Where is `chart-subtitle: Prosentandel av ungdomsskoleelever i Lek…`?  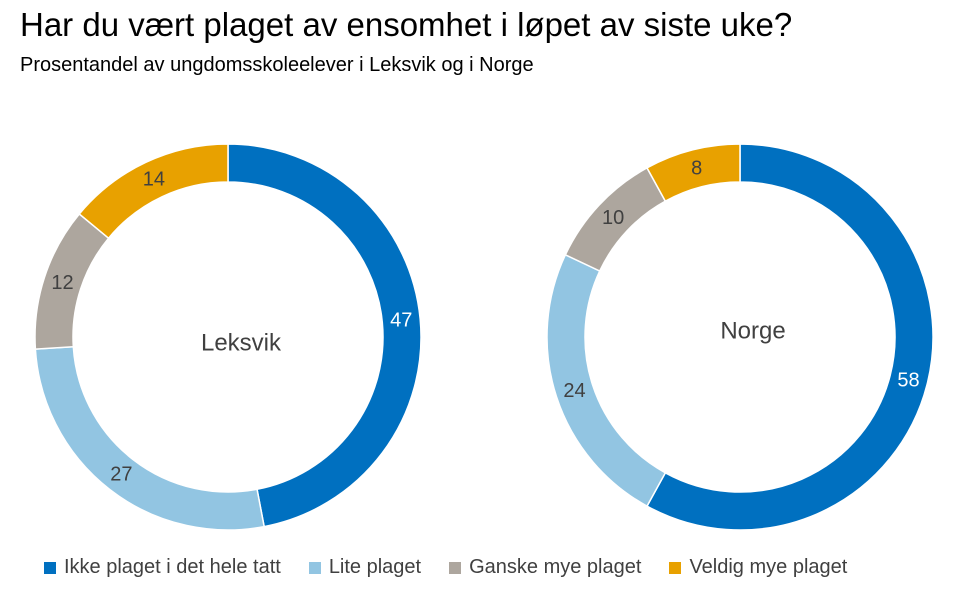 chart-subtitle: Prosentandel av ungdomsskoleelever i Lek… is located at coordinates (277, 65).